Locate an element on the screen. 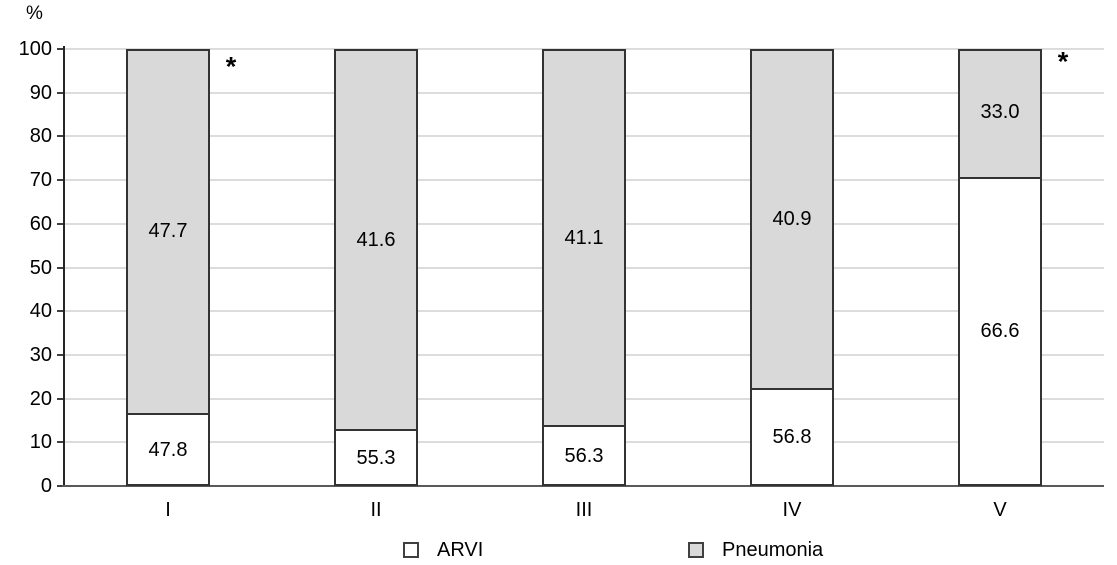 This screenshot has height=565, width=1117. legend-swatch-pneumonia-icon is located at coordinates (696, 550).